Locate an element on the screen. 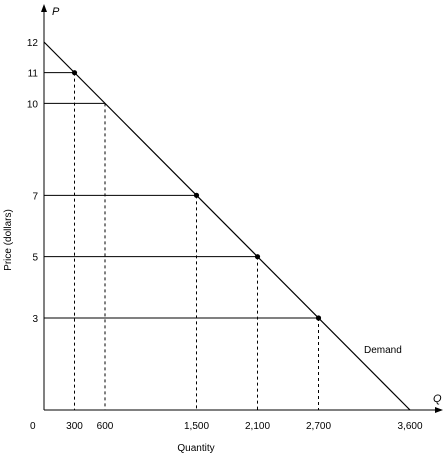 This screenshot has height=455, width=446. y-axis-letter: P is located at coordinates (56, 12).